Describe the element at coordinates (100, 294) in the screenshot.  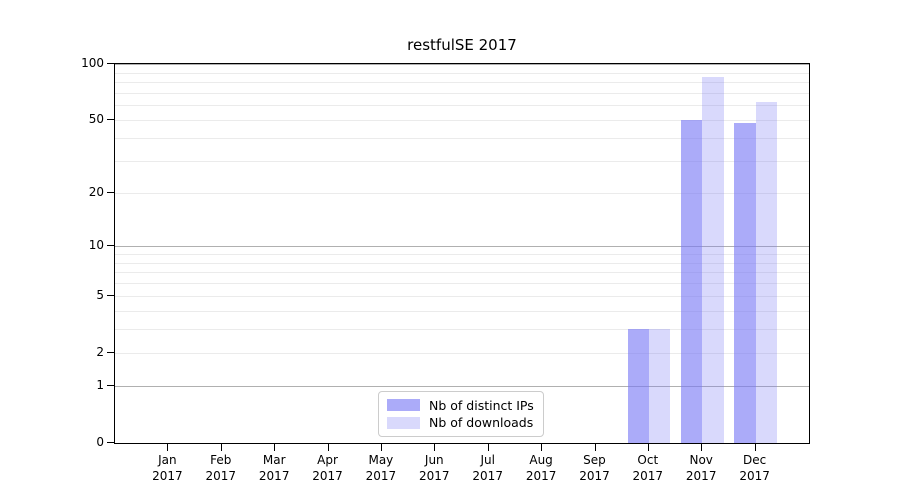
I see `y-tick-label-5: 5` at that location.